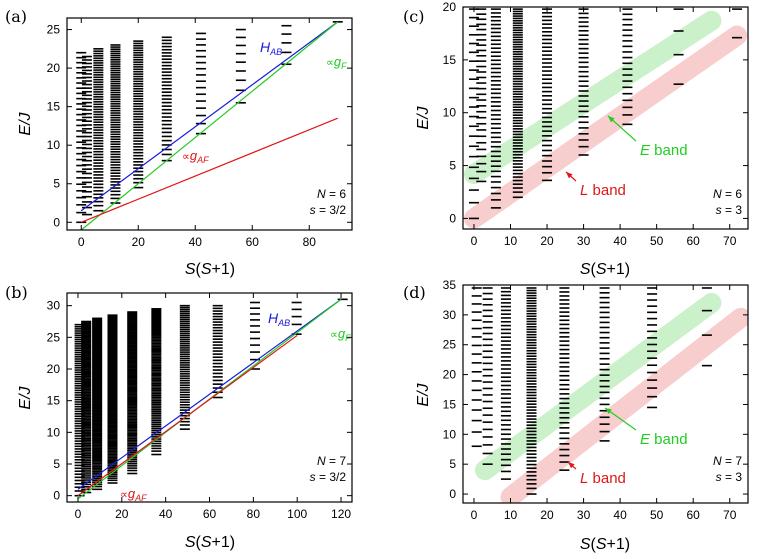  I want to click on y-tick-label: 30, so click(450, 315).